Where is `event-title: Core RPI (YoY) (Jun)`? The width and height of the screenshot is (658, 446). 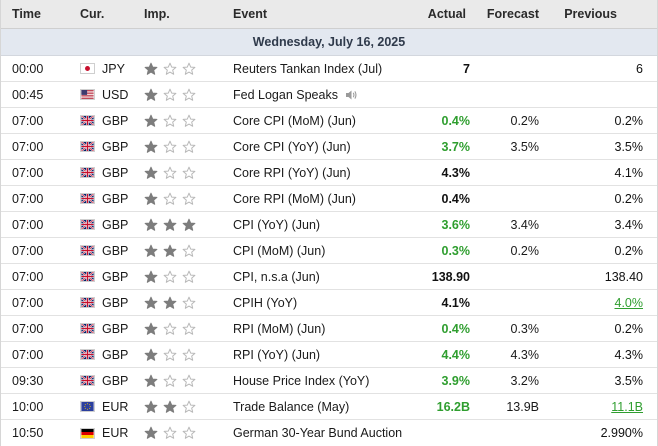
event-title: Core RPI (YoY) (Jun) is located at coordinates (292, 172).